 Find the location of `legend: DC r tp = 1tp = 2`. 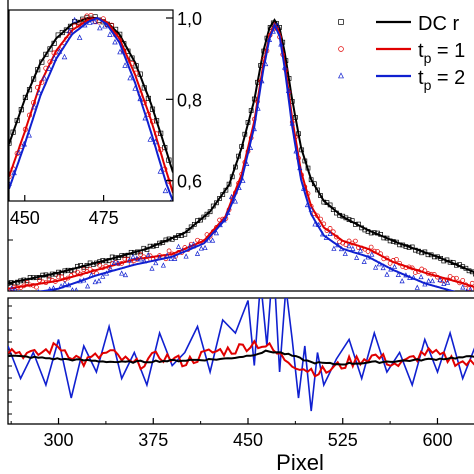

legend: DC r tp = 1tp = 2 is located at coordinates (401, 53).